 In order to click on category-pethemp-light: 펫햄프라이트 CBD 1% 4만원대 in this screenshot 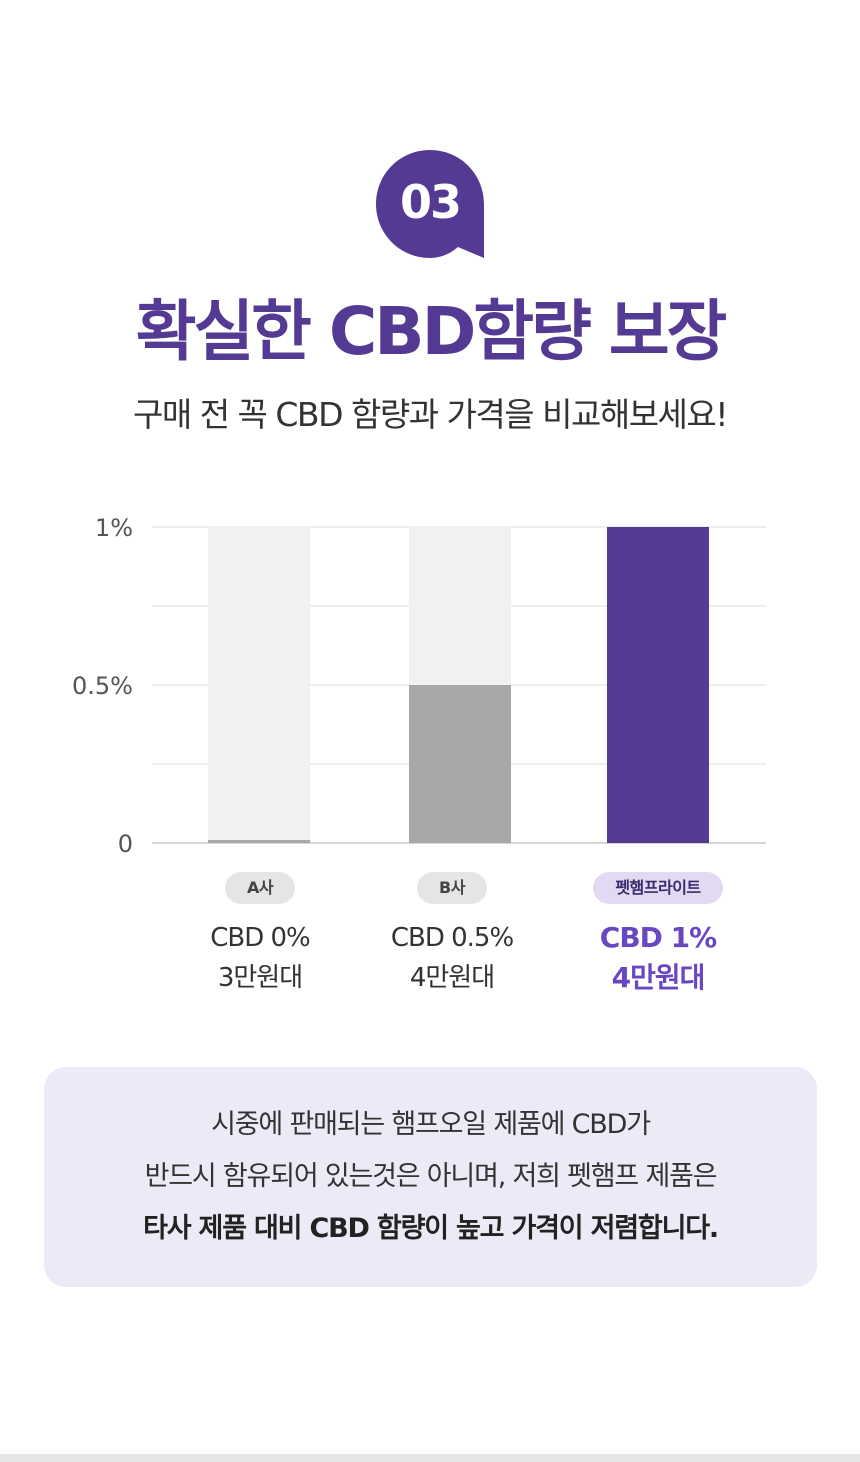, I will do `click(658, 935)`.